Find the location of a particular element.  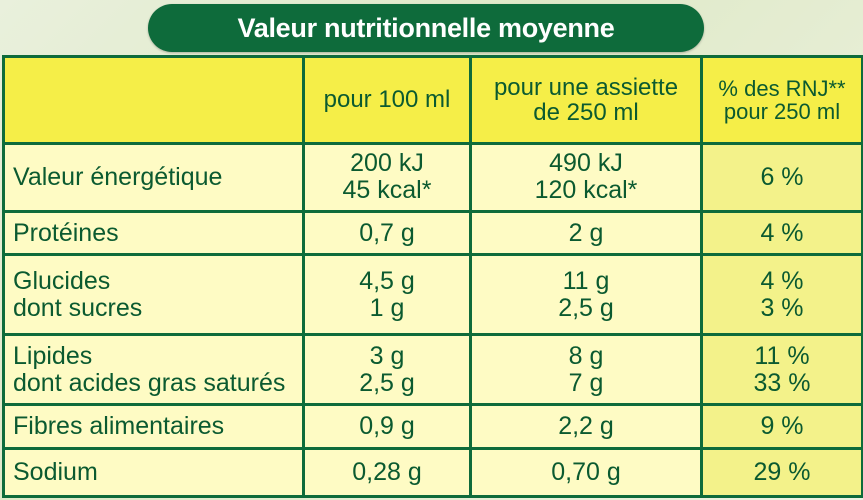

value-per-100ml-line: 0,9 g is located at coordinates (387, 425).